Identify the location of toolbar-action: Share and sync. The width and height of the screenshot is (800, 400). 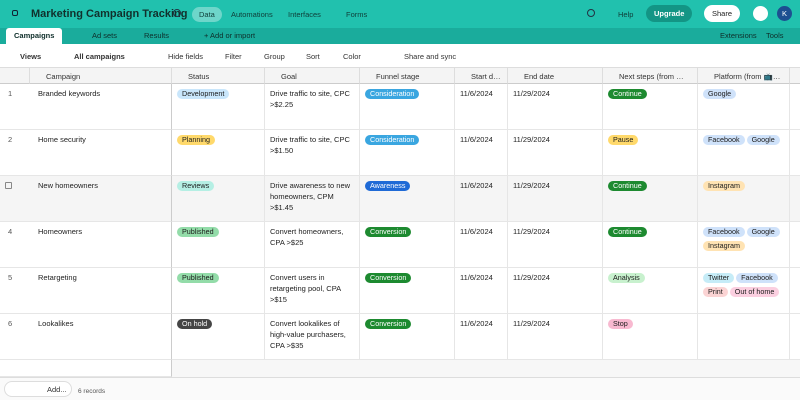
(430, 56).